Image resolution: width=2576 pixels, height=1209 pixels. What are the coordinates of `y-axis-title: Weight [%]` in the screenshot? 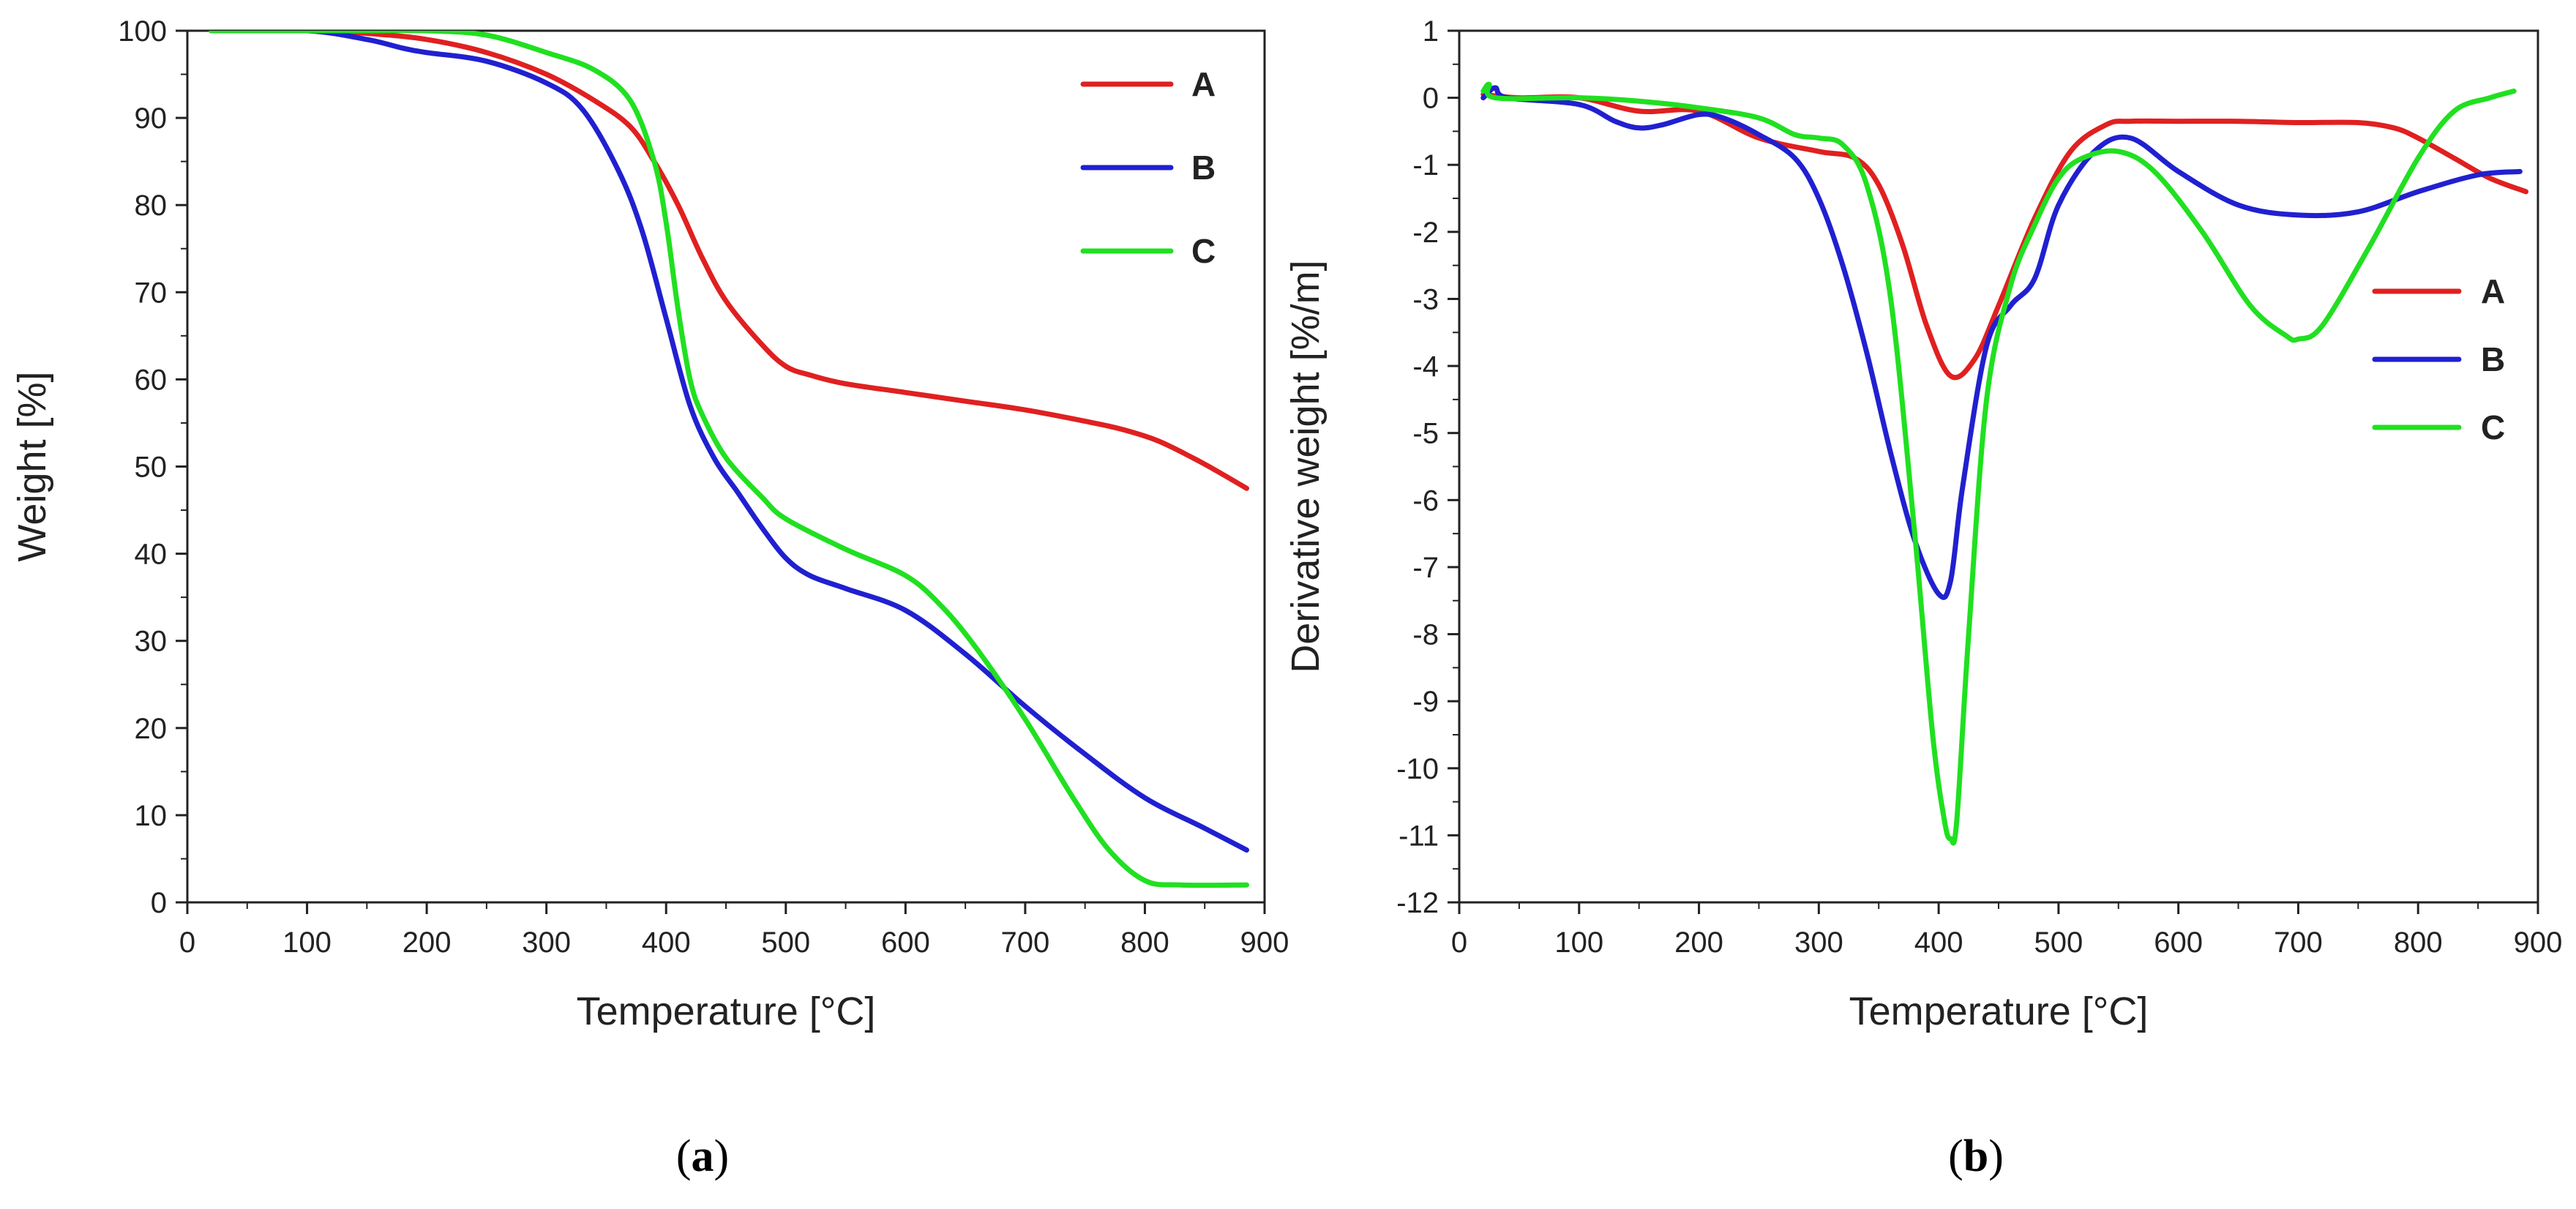 It's located at (32, 466).